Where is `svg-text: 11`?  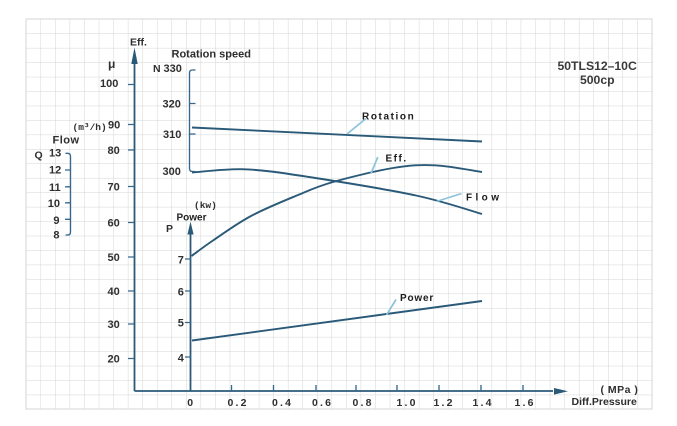 svg-text: 11 is located at coordinates (55, 188).